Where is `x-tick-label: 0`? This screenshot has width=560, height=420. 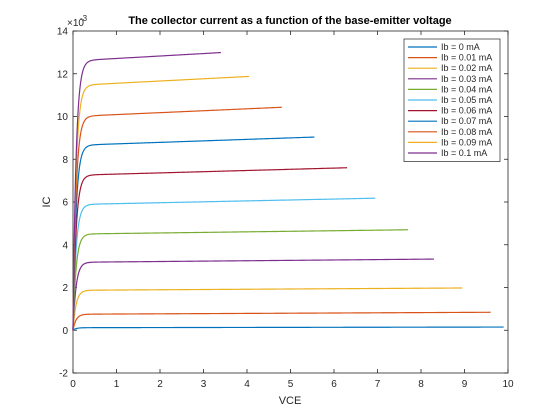
x-tick-label: 0 is located at coordinates (73, 384).